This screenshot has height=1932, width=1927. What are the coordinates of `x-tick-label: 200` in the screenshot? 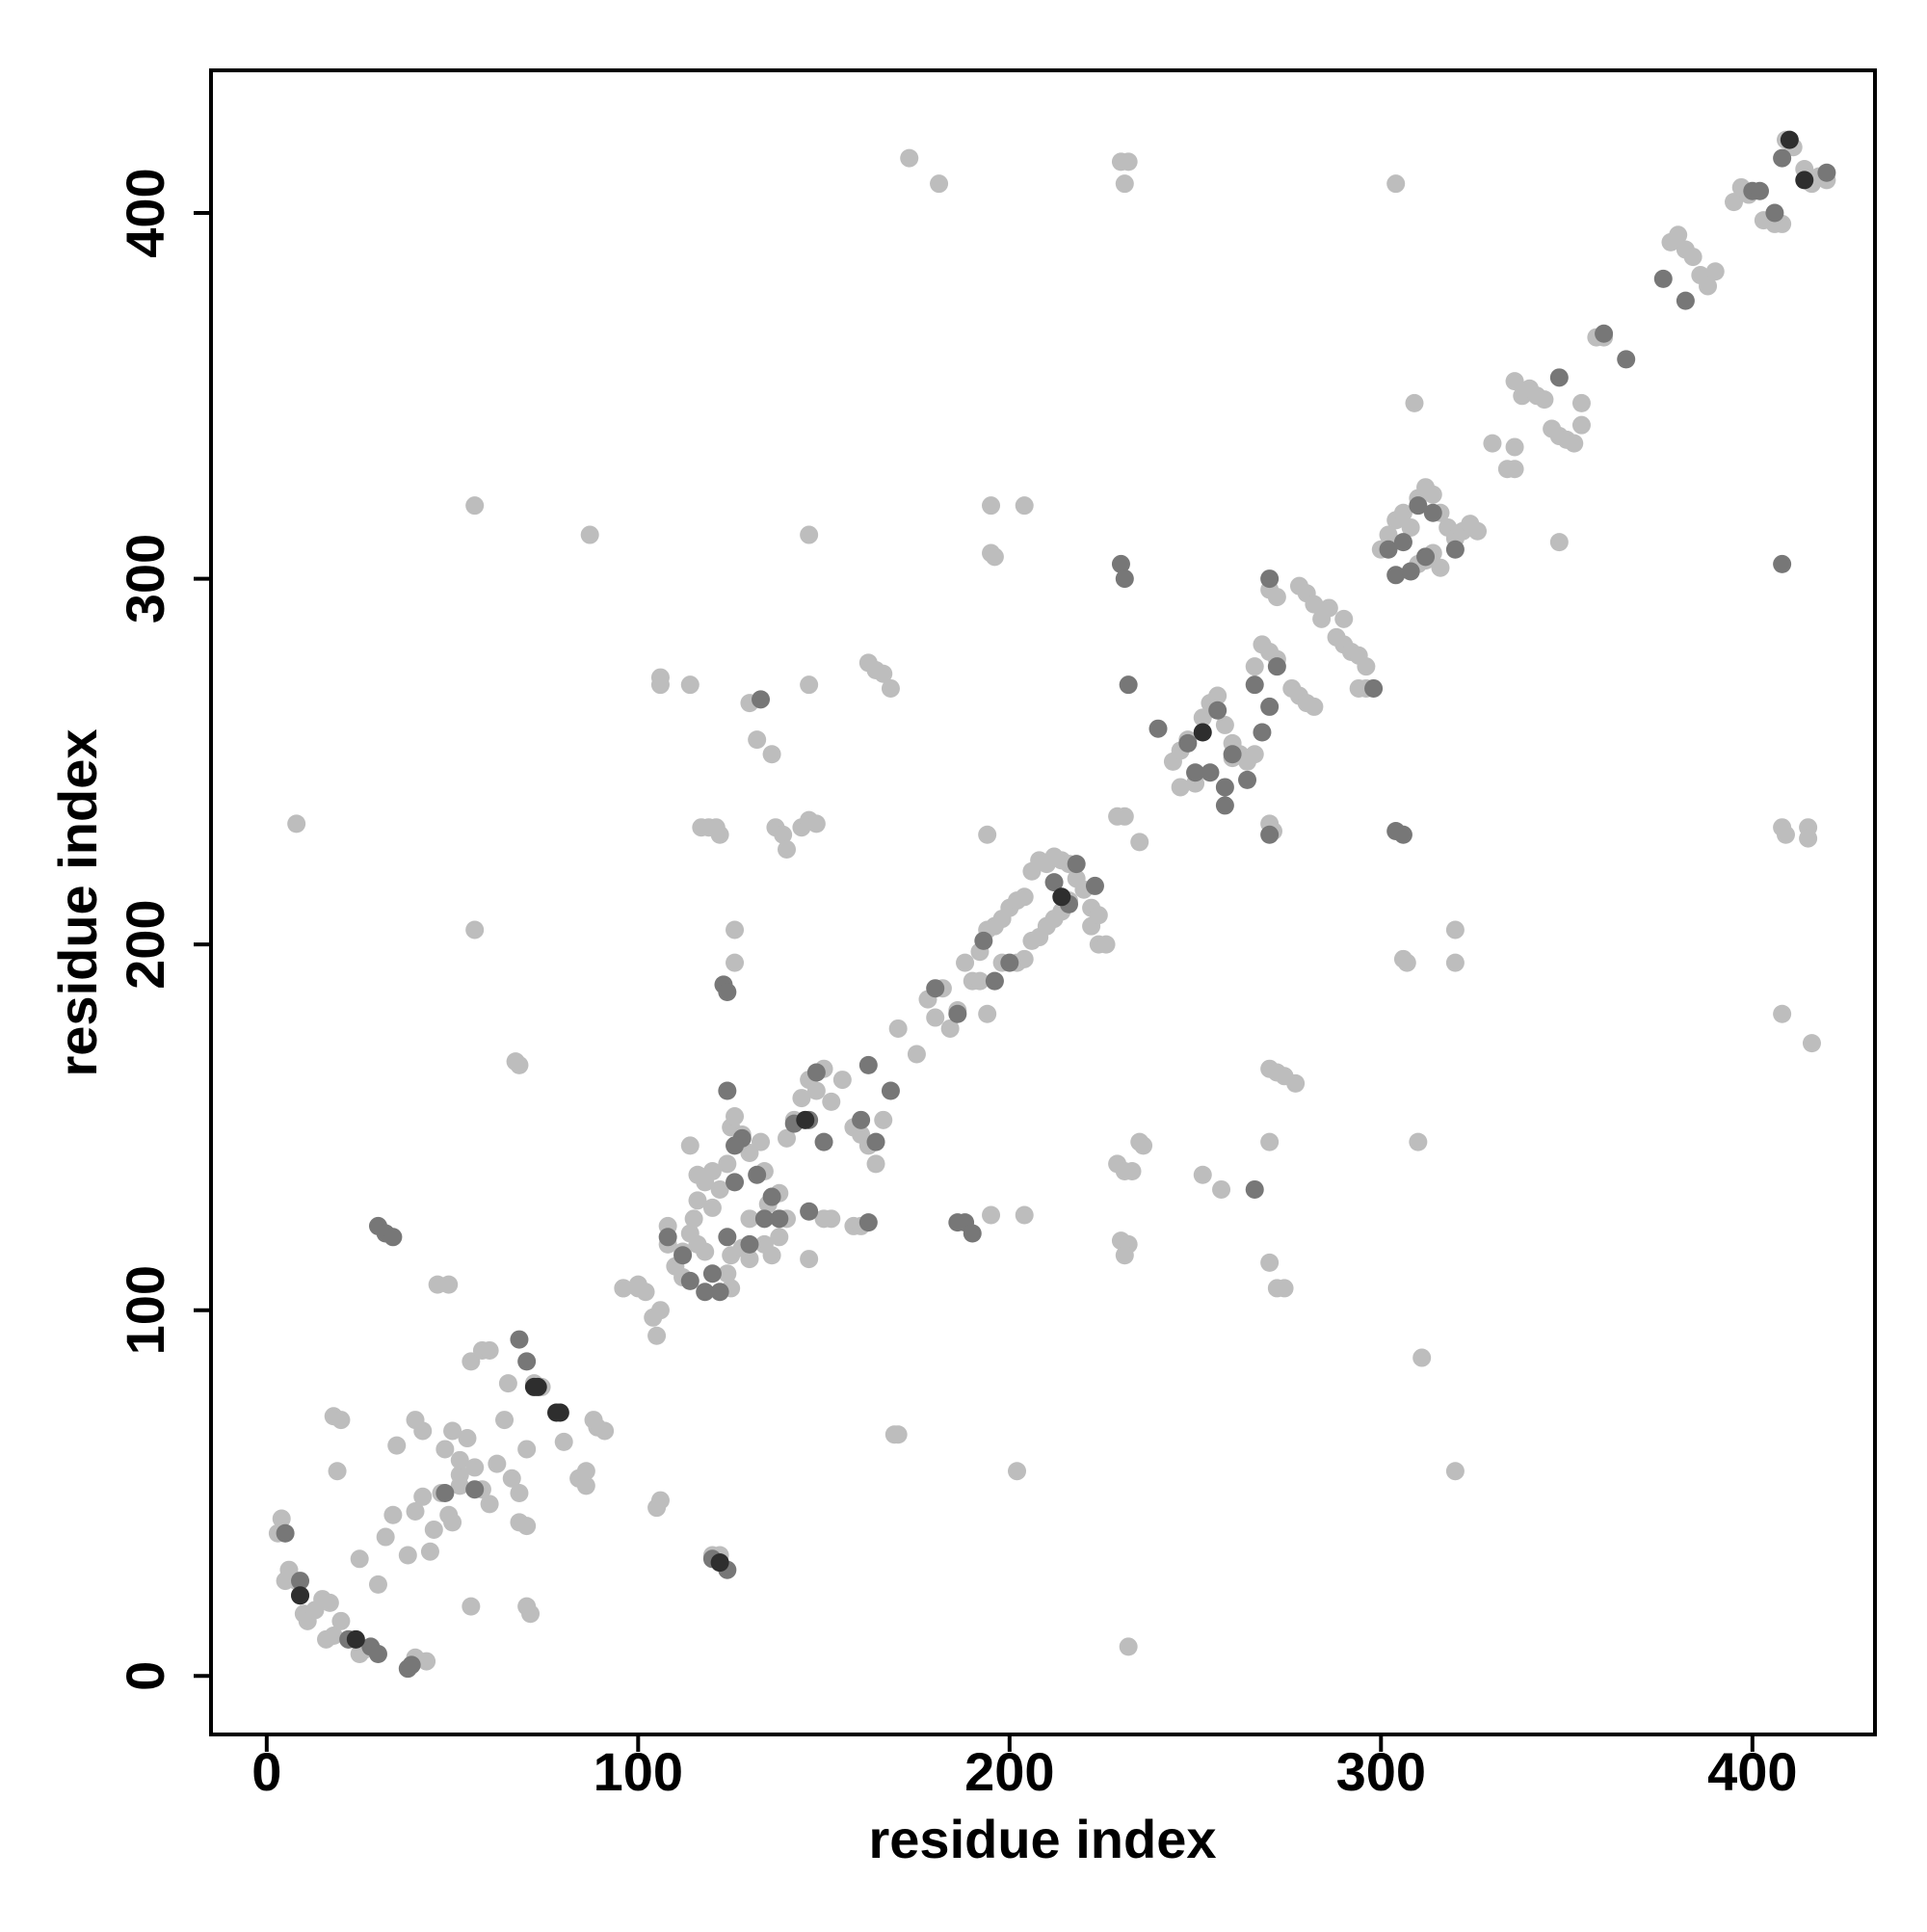 It's located at (1009, 1771).